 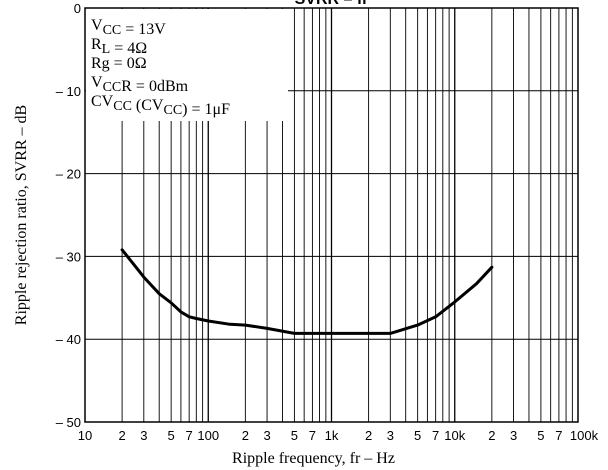 I want to click on conditions-box, so click(x=187, y=65).